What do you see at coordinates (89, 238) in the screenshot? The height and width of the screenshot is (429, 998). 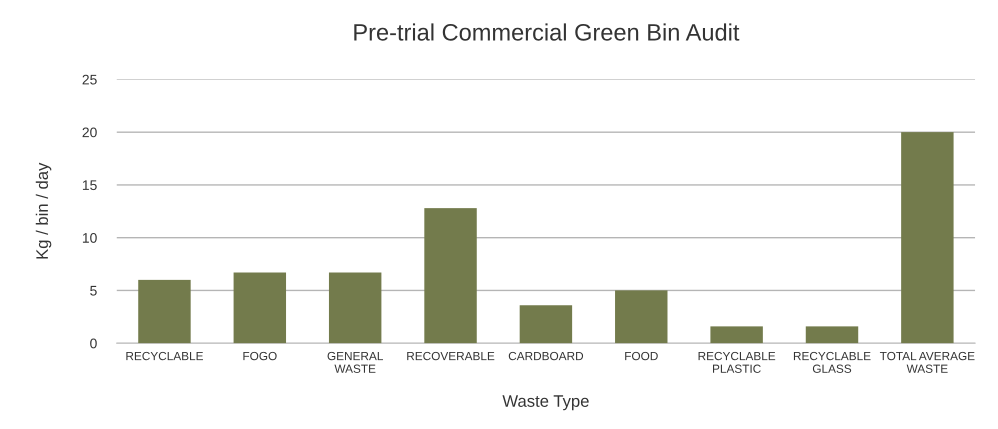 I see `y-tick-label: 10` at bounding box center [89, 238].